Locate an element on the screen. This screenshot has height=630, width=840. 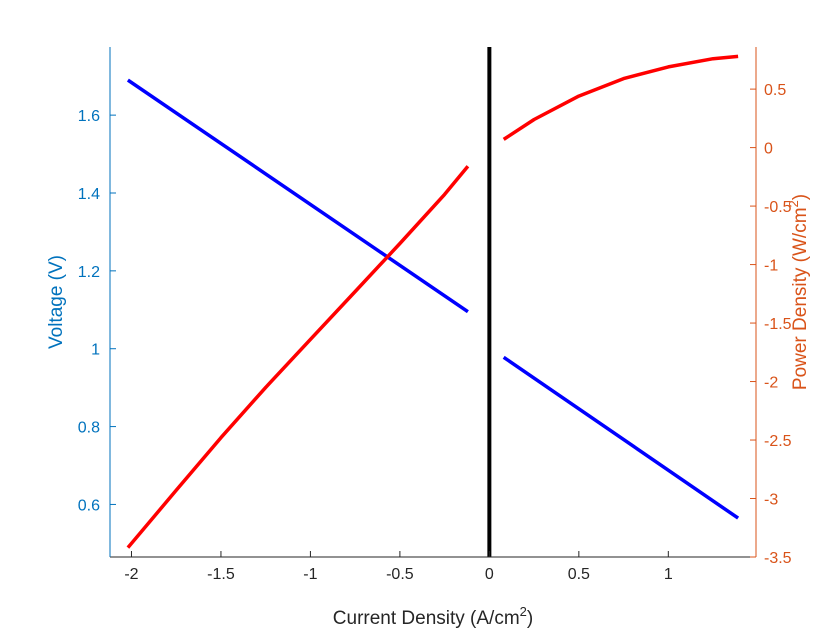
x-tick-label: 1 is located at coordinates (668, 574).